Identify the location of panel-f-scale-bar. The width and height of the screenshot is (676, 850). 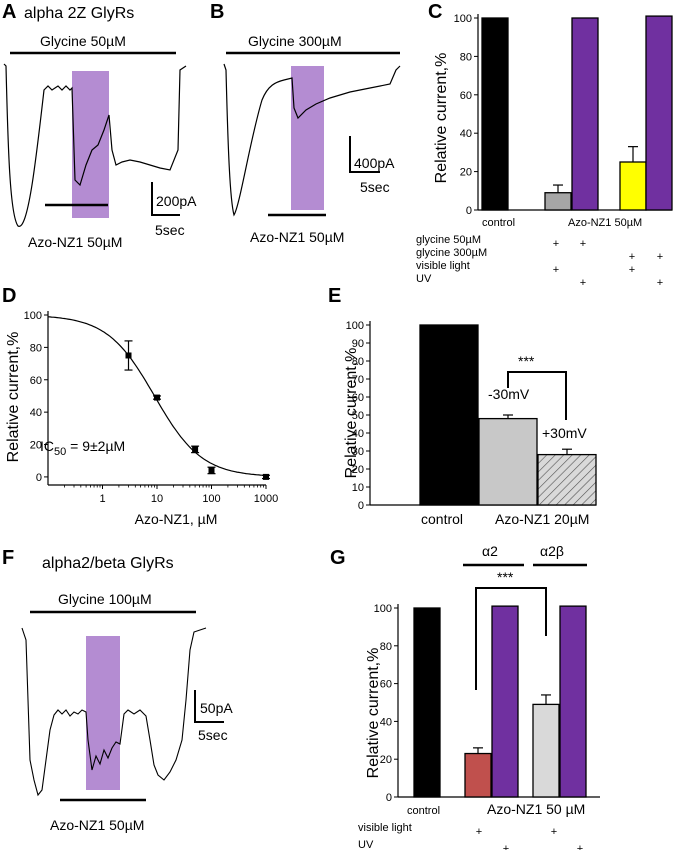
(209, 706).